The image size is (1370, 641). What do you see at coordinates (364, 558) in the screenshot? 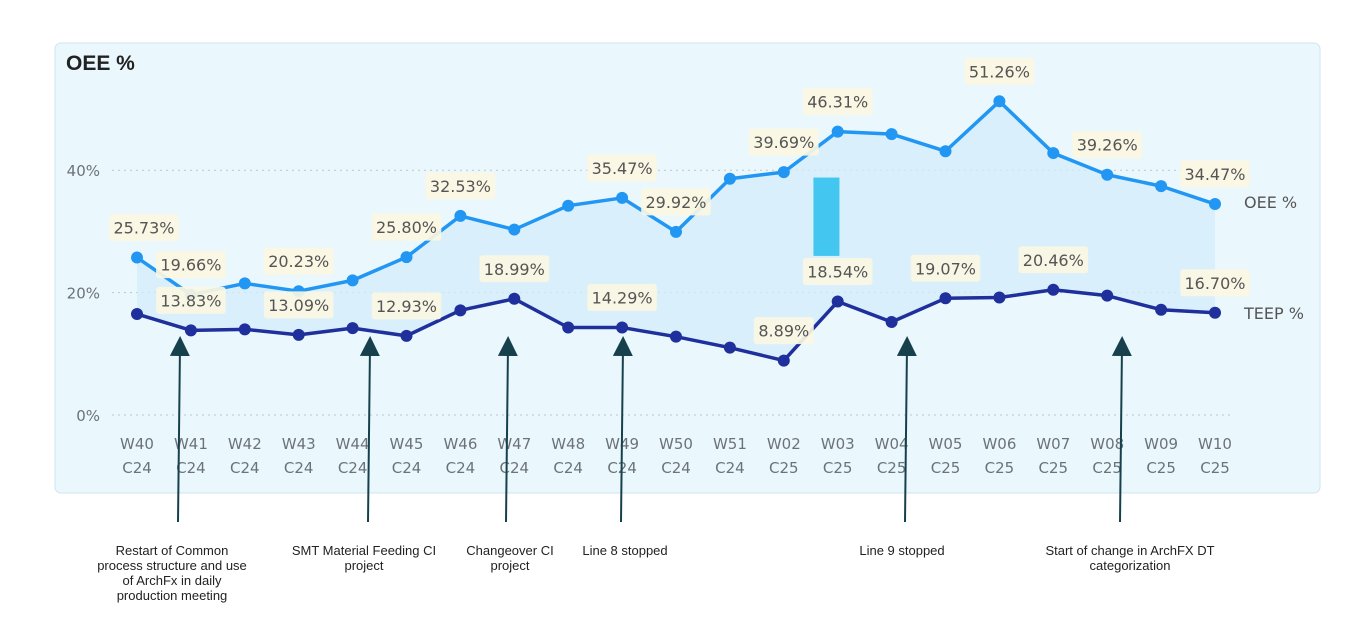
I see `annotation-text: SMT Material Feeding CI project` at bounding box center [364, 558].